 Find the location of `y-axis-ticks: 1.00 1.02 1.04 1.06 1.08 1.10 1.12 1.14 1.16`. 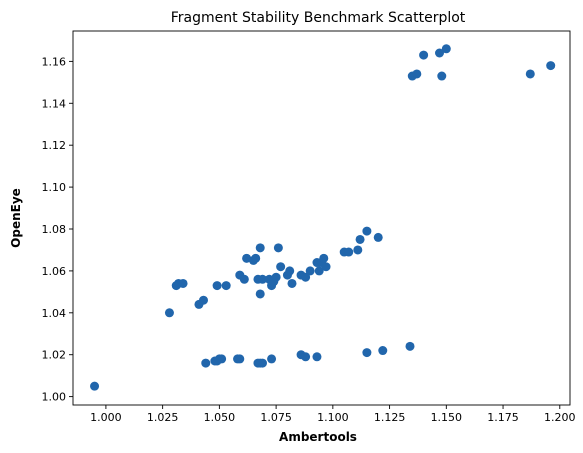

y-axis-ticks: 1.00 1.02 1.04 1.06 1.08 1.10 1.12 1.14 1.16 is located at coordinates (57, 229).